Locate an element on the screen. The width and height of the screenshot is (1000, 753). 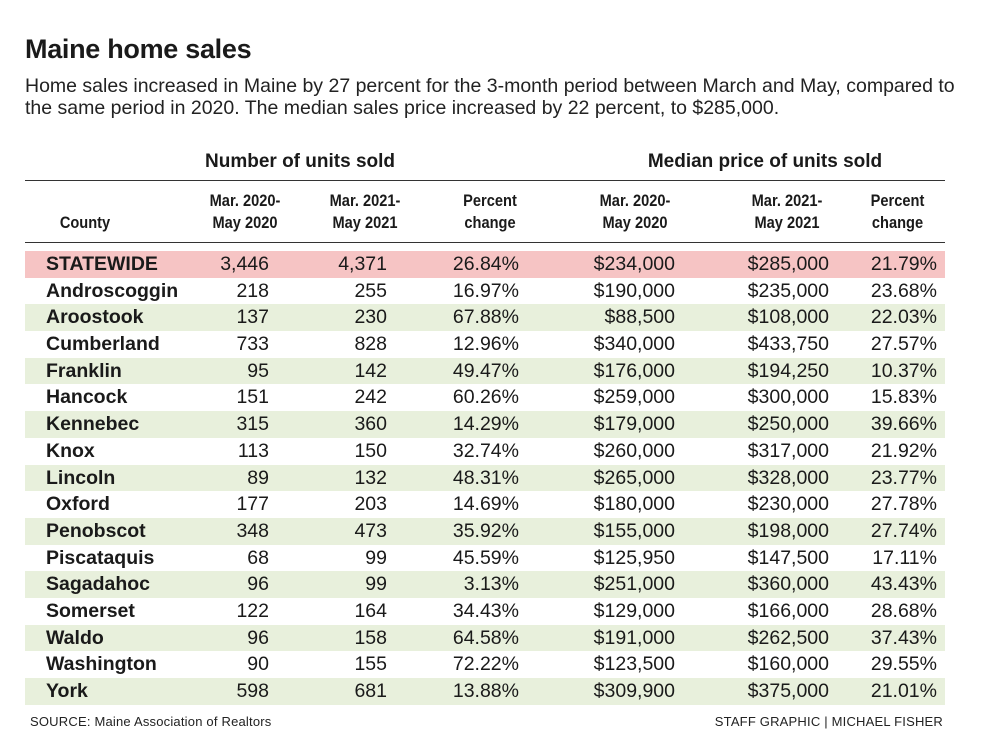
units-change-cell: 14.69% is located at coordinates (485, 504).